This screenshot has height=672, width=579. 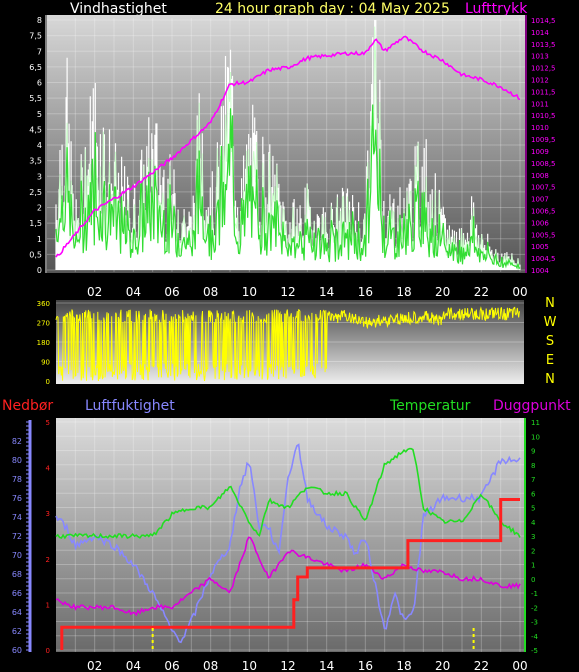 What do you see at coordinates (535, 637) in the screenshot?
I see `y-tick-temperature: -4` at bounding box center [535, 637].